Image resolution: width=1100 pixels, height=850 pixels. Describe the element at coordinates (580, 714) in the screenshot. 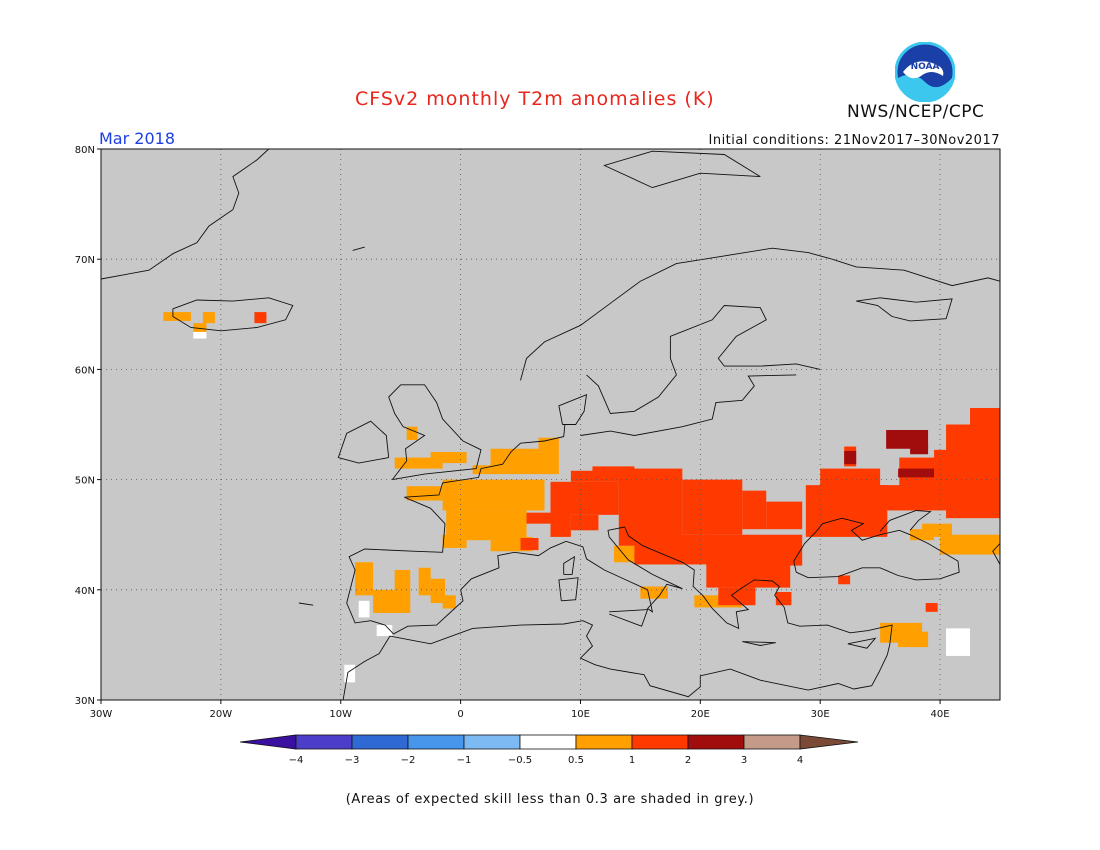

I see `lon-label: 10E` at that location.